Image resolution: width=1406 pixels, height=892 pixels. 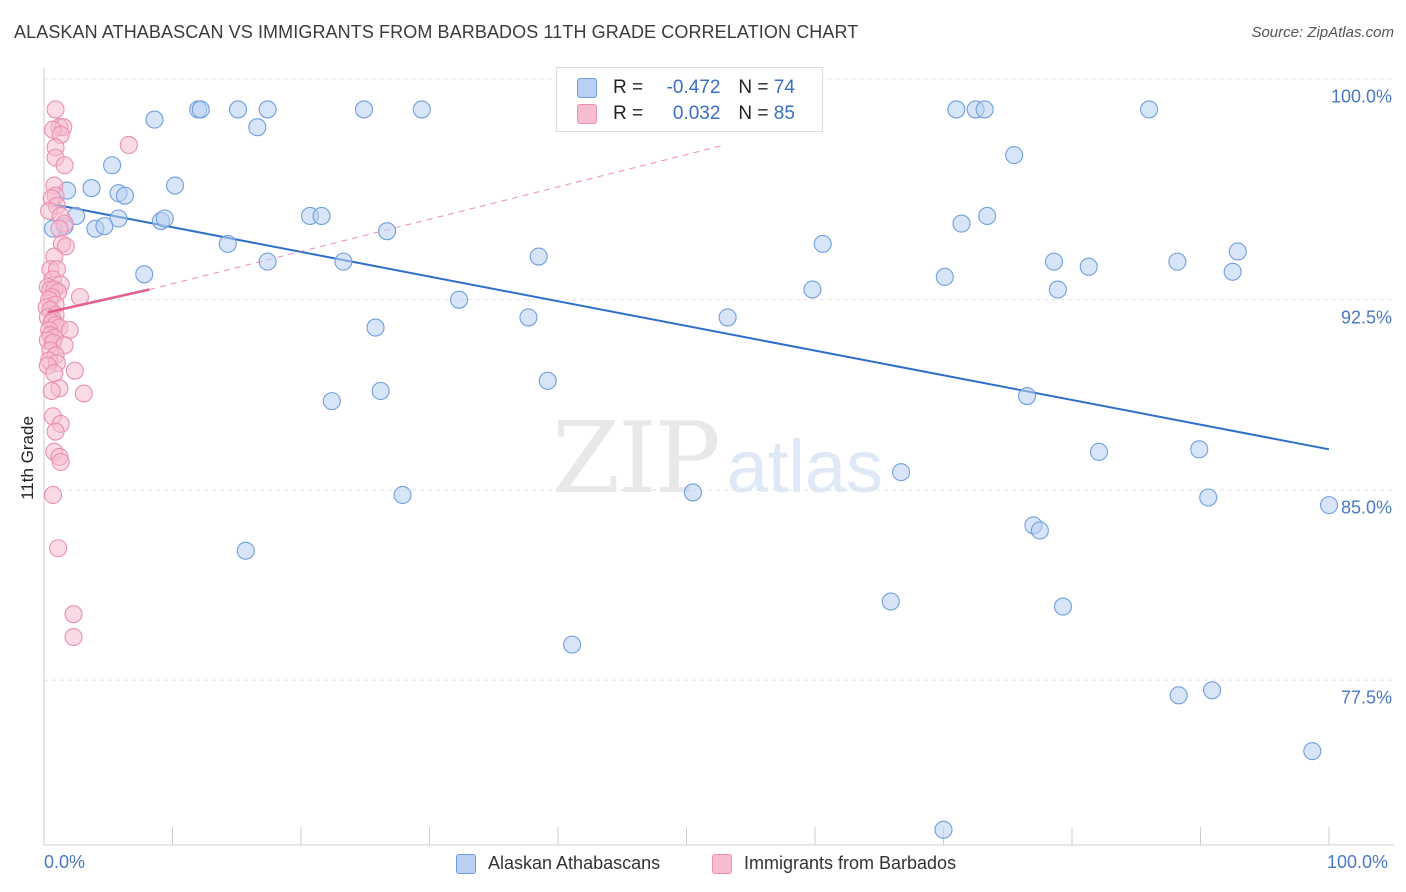 What do you see at coordinates (753, 87) in the screenshot?
I see `stats-n-label-blue: N =` at bounding box center [753, 87].